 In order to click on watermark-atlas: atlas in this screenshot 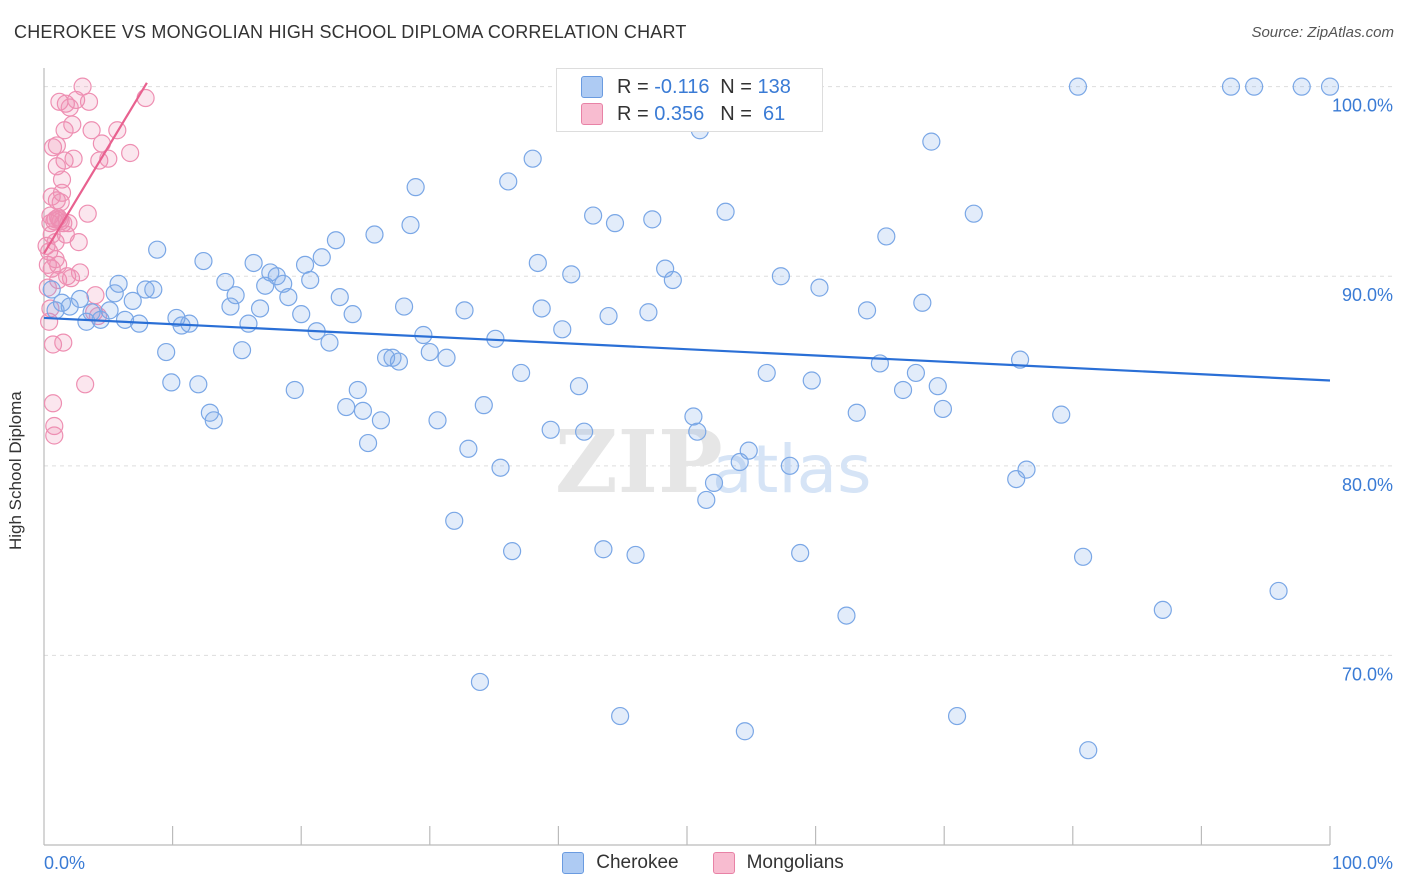, I will do `click(792, 469)`.